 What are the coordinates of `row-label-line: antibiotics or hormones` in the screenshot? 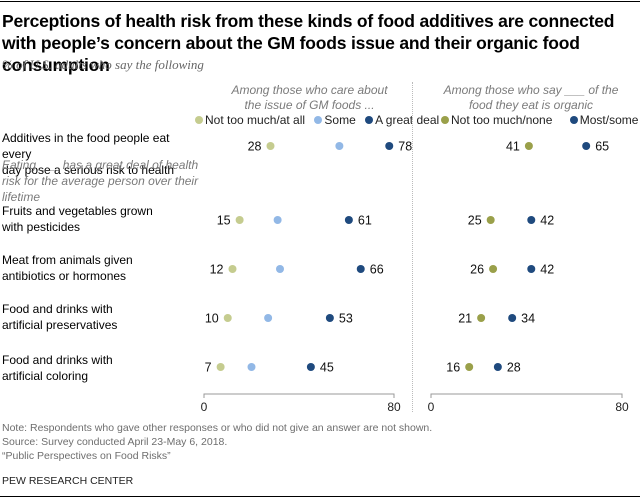 It's located at (64, 276).